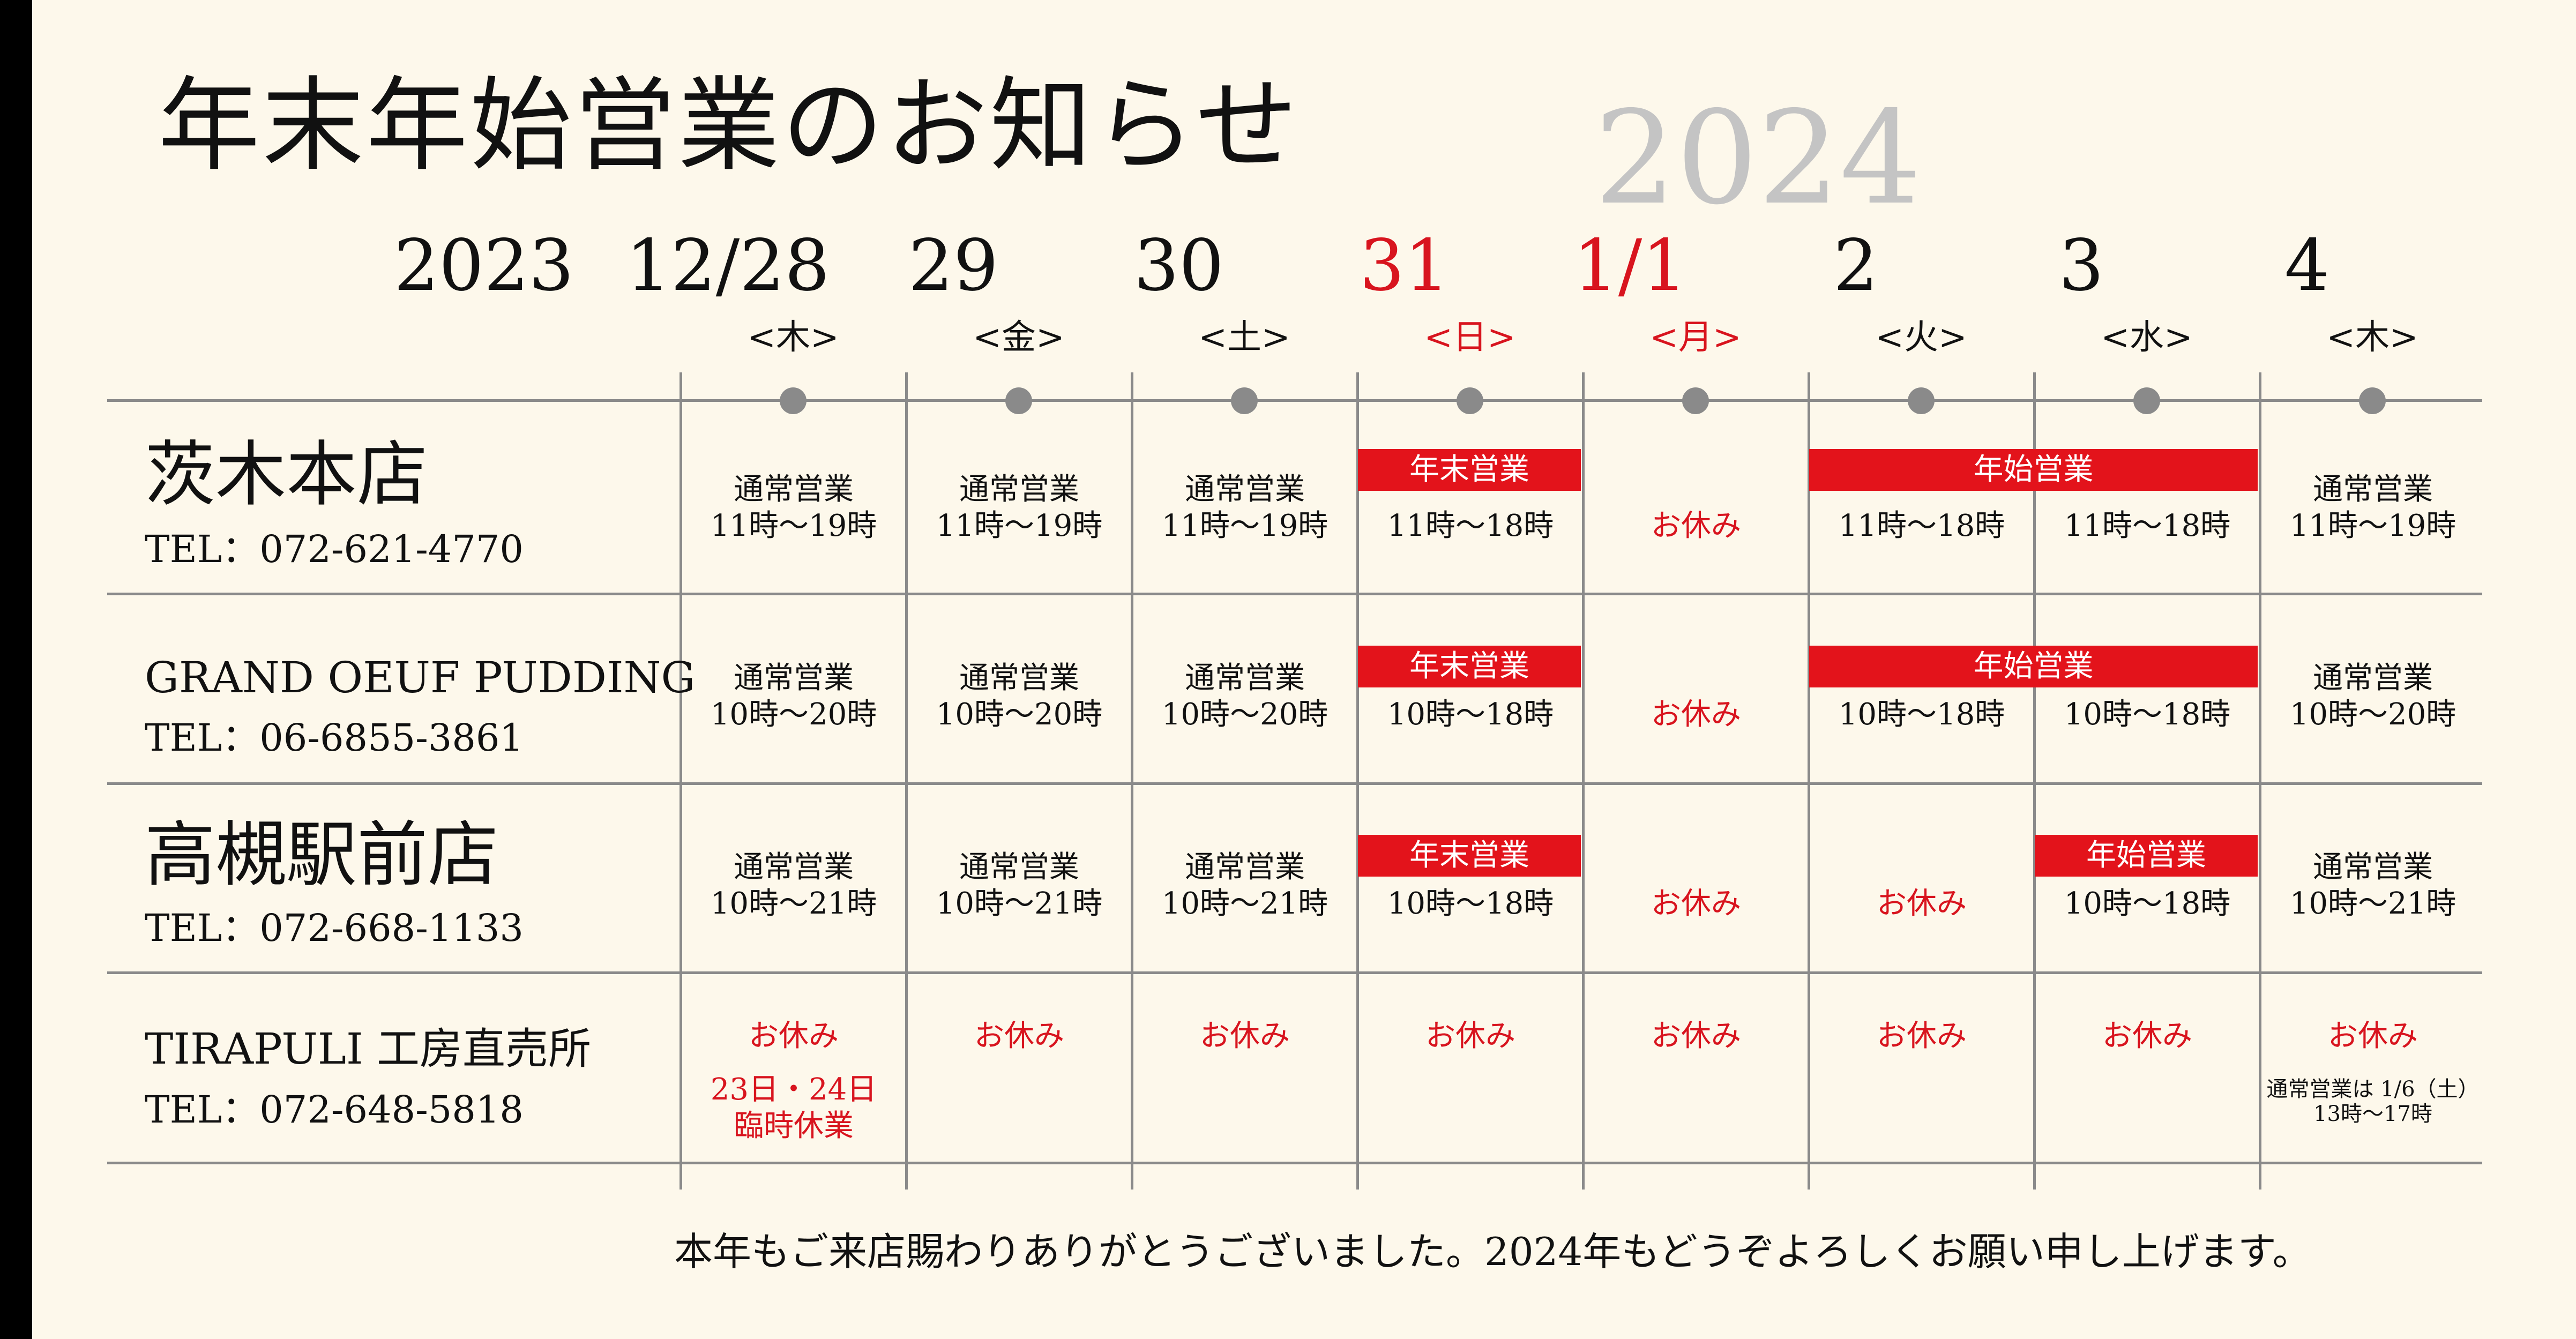 The image size is (2576, 1339). Describe the element at coordinates (1294, 783) in the screenshot. I see `grid-line-row2` at that location.